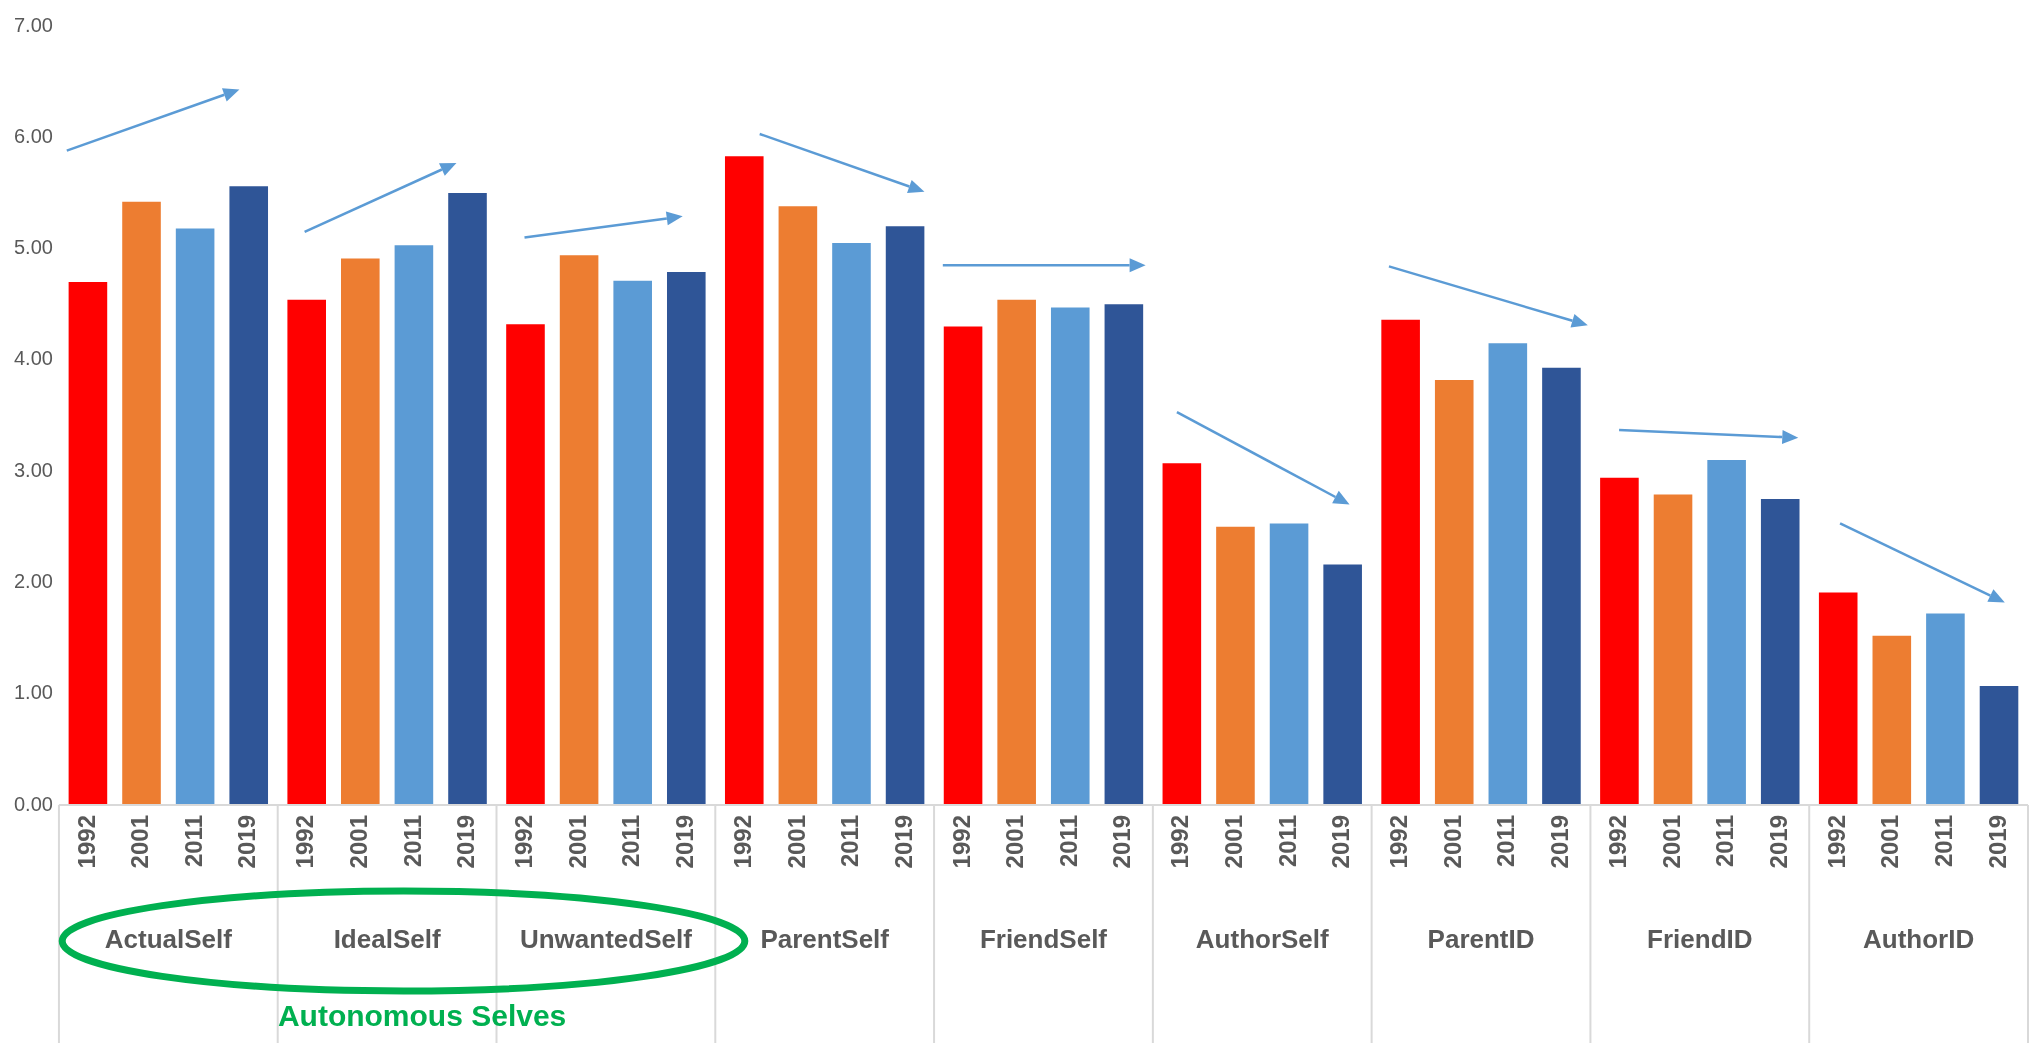 The image size is (2040, 1051). What do you see at coordinates (33, 580) in the screenshot?
I see `y-tick-label: 2.00` at bounding box center [33, 580].